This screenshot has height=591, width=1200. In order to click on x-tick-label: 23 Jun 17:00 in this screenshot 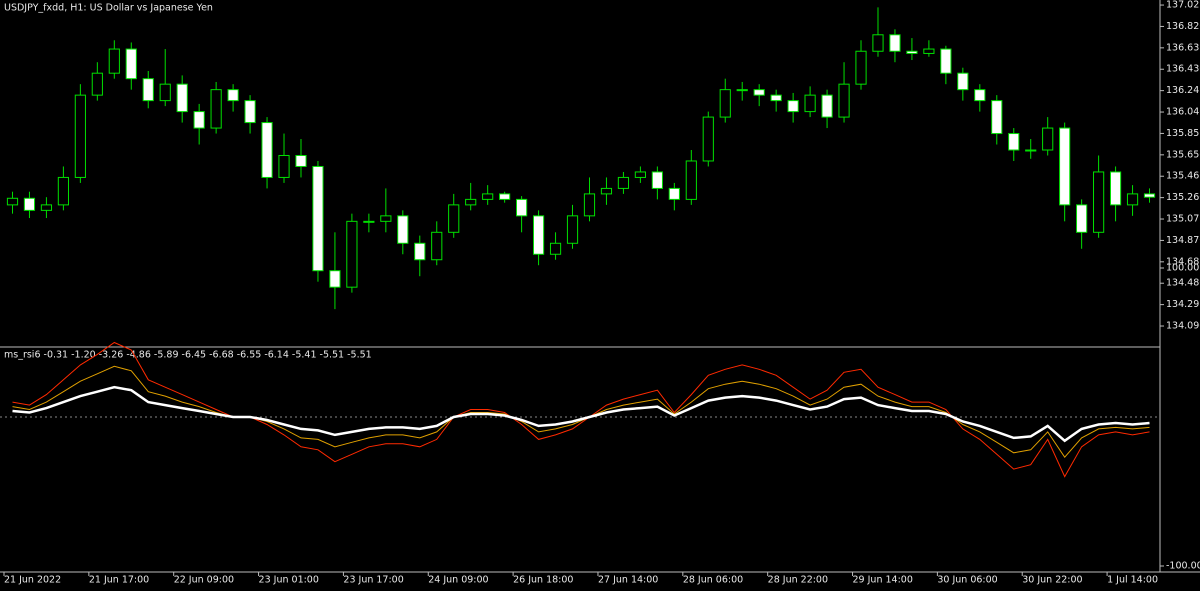, I will do `click(373, 580)`.